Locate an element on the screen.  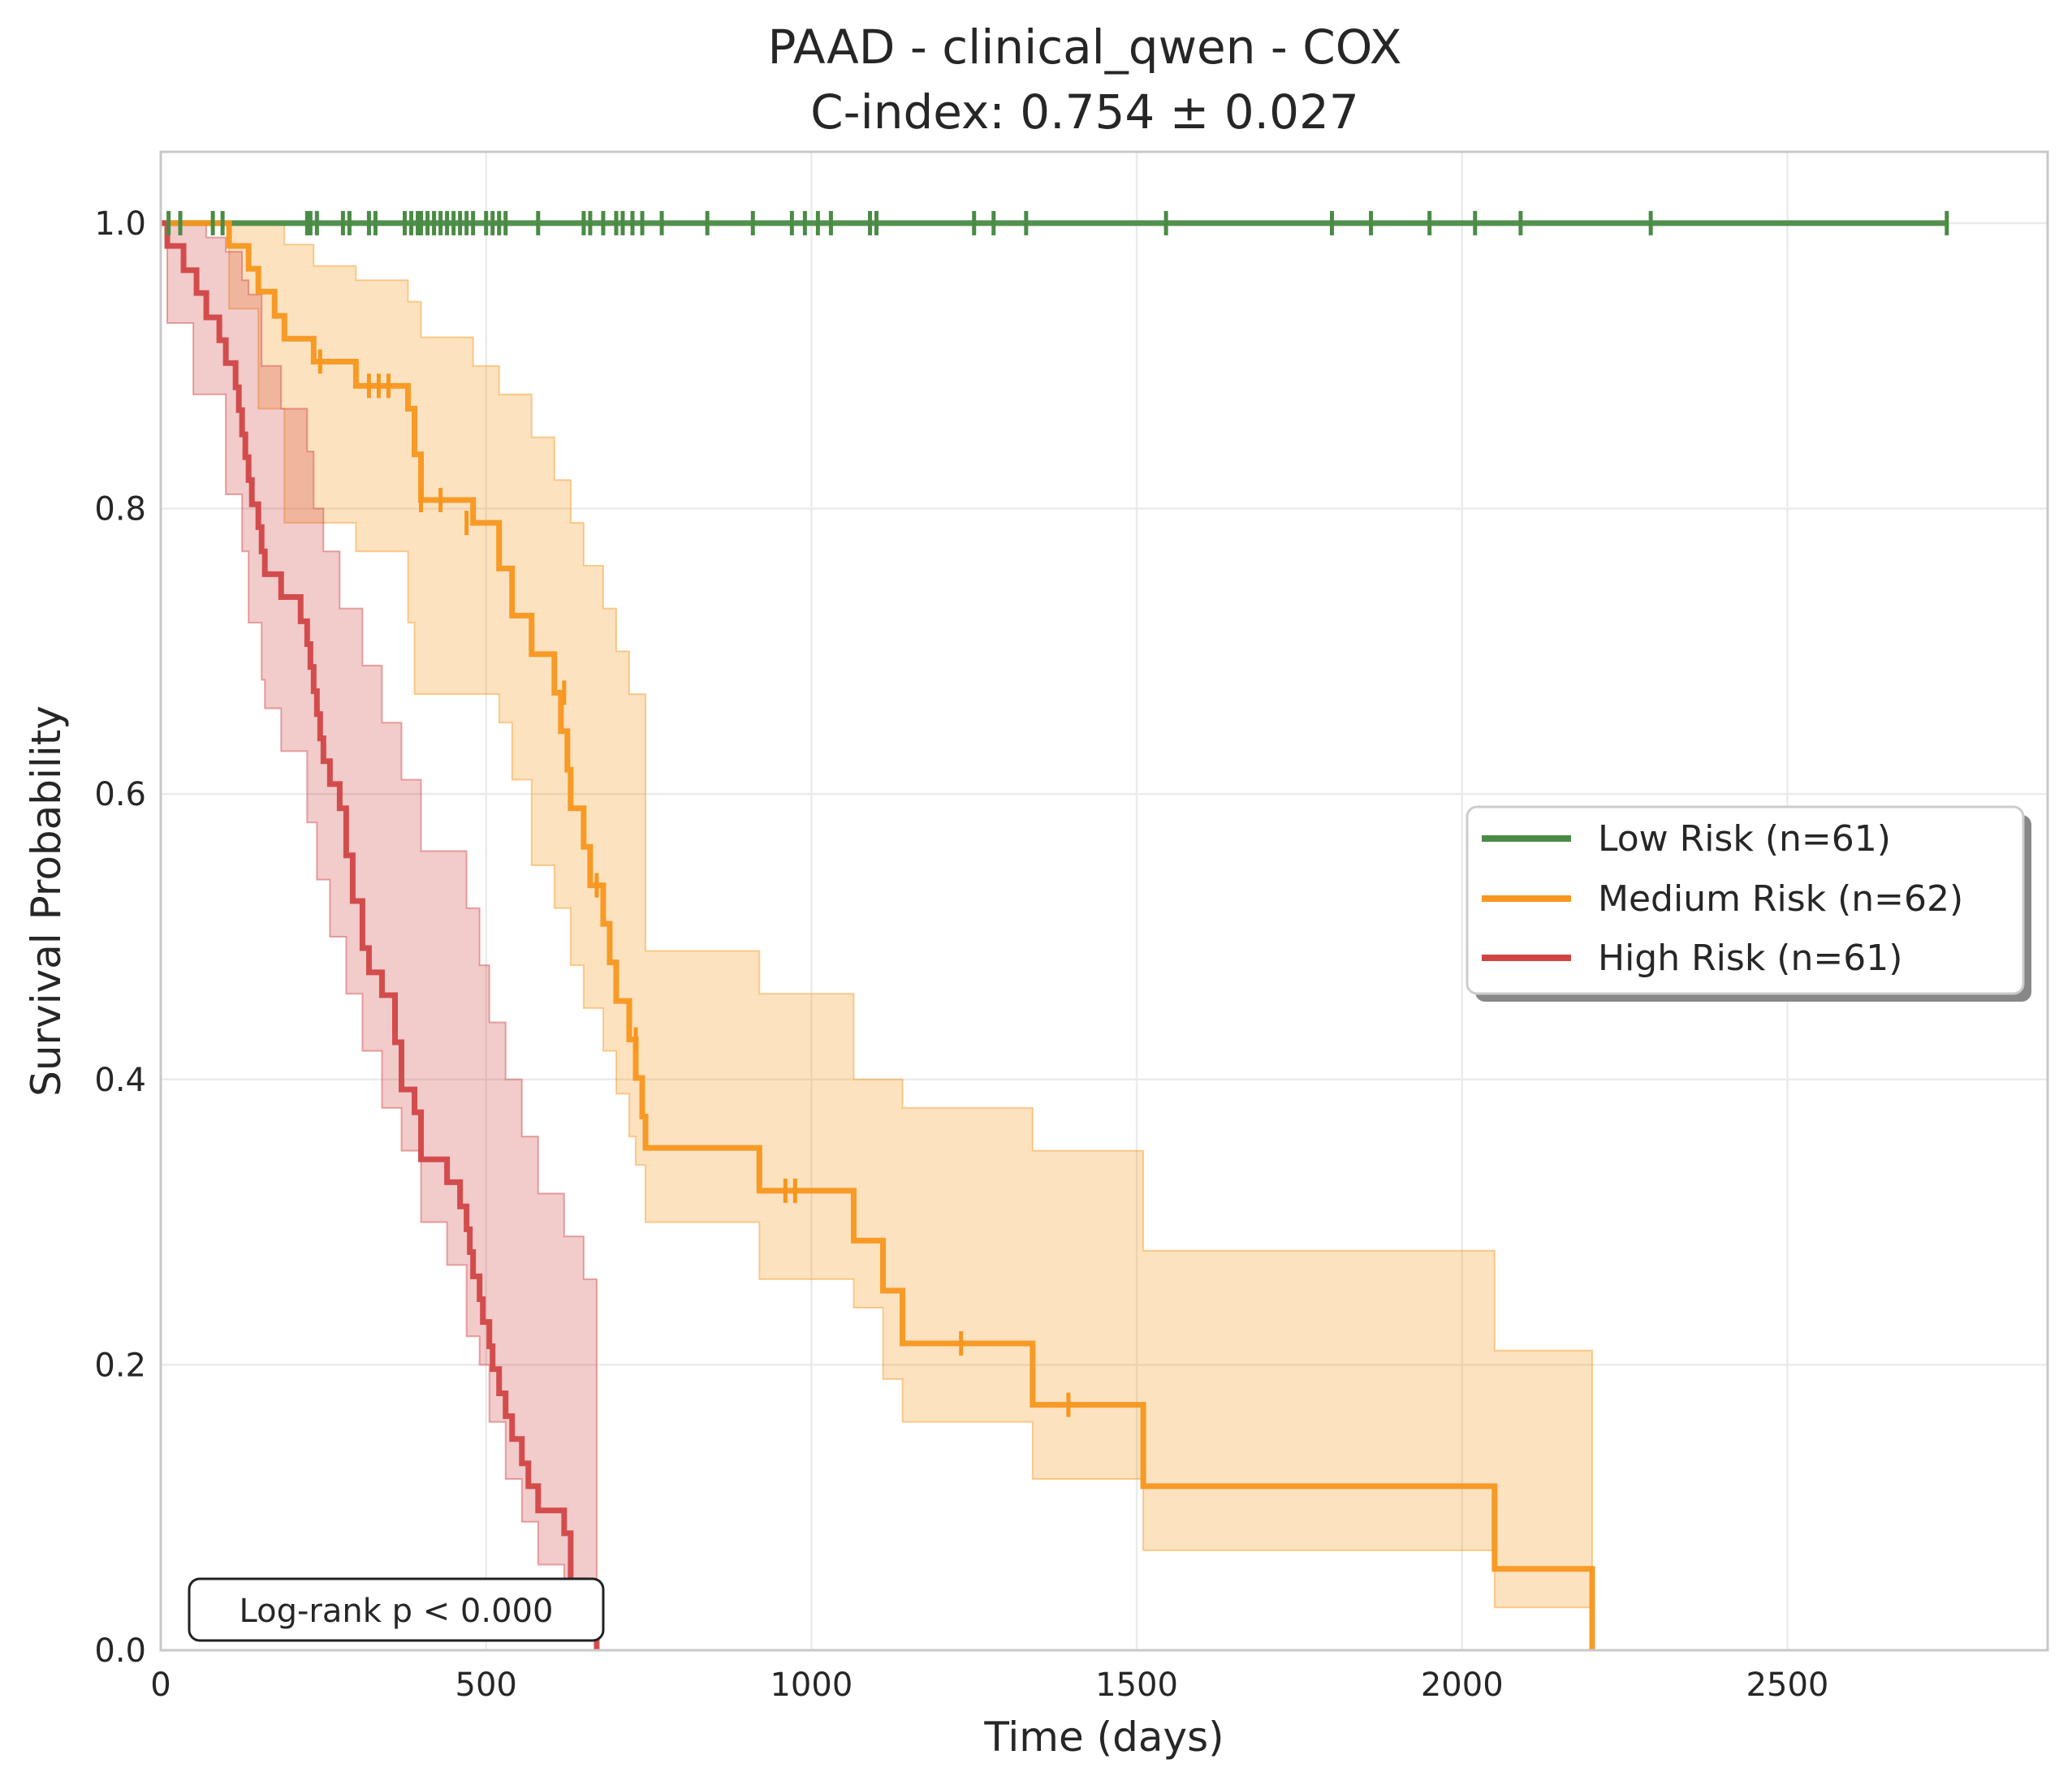
legend-box is located at coordinates (1746, 900).